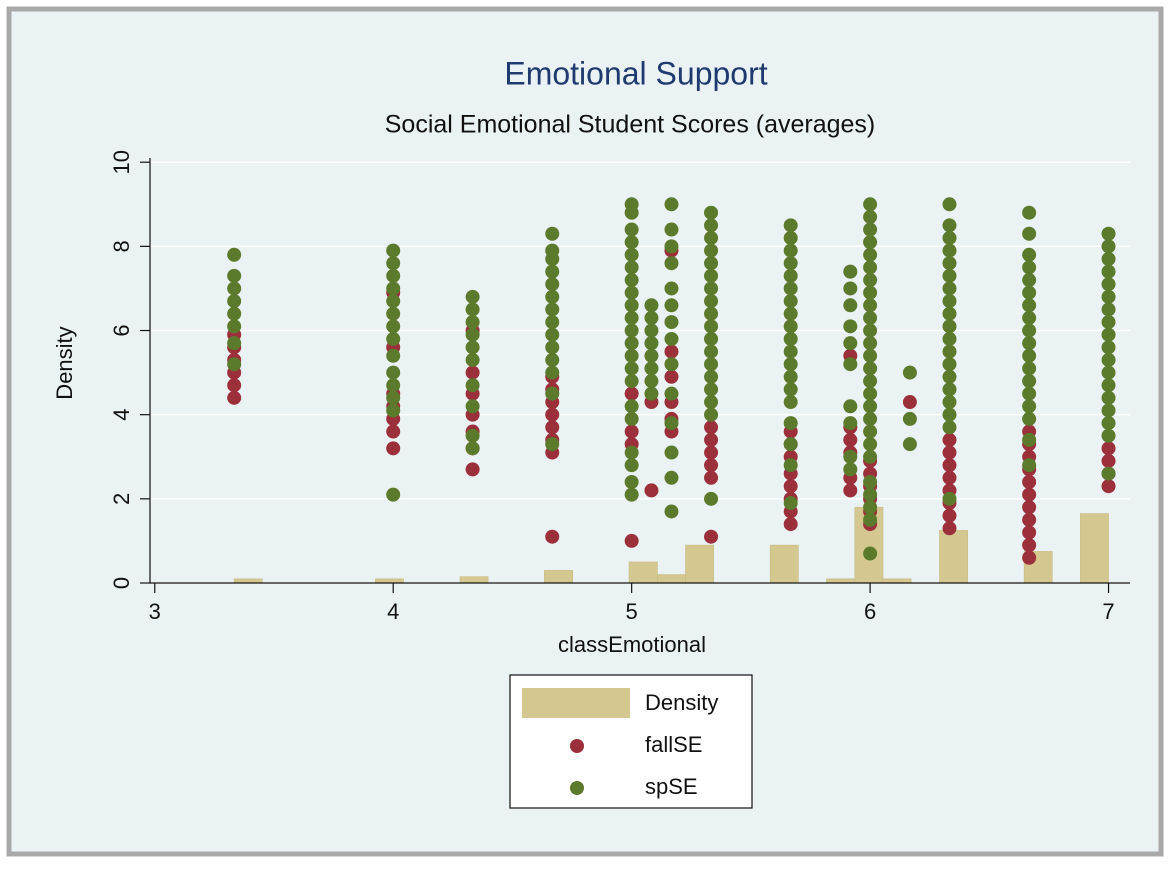  What do you see at coordinates (576, 703) in the screenshot?
I see `legend-swatch` at bounding box center [576, 703].